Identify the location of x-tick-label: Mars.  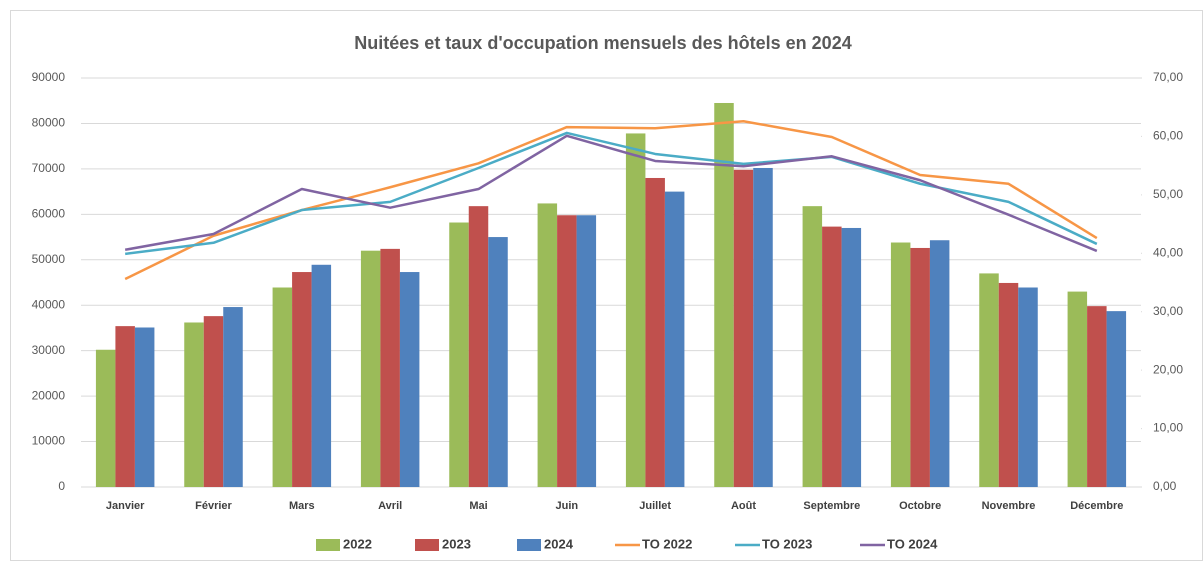
(302, 506).